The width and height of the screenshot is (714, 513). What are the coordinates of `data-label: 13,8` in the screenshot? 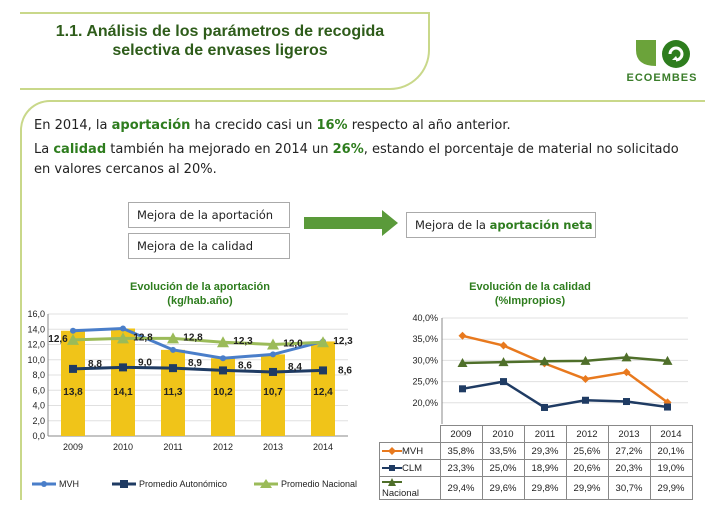 It's located at (73, 392).